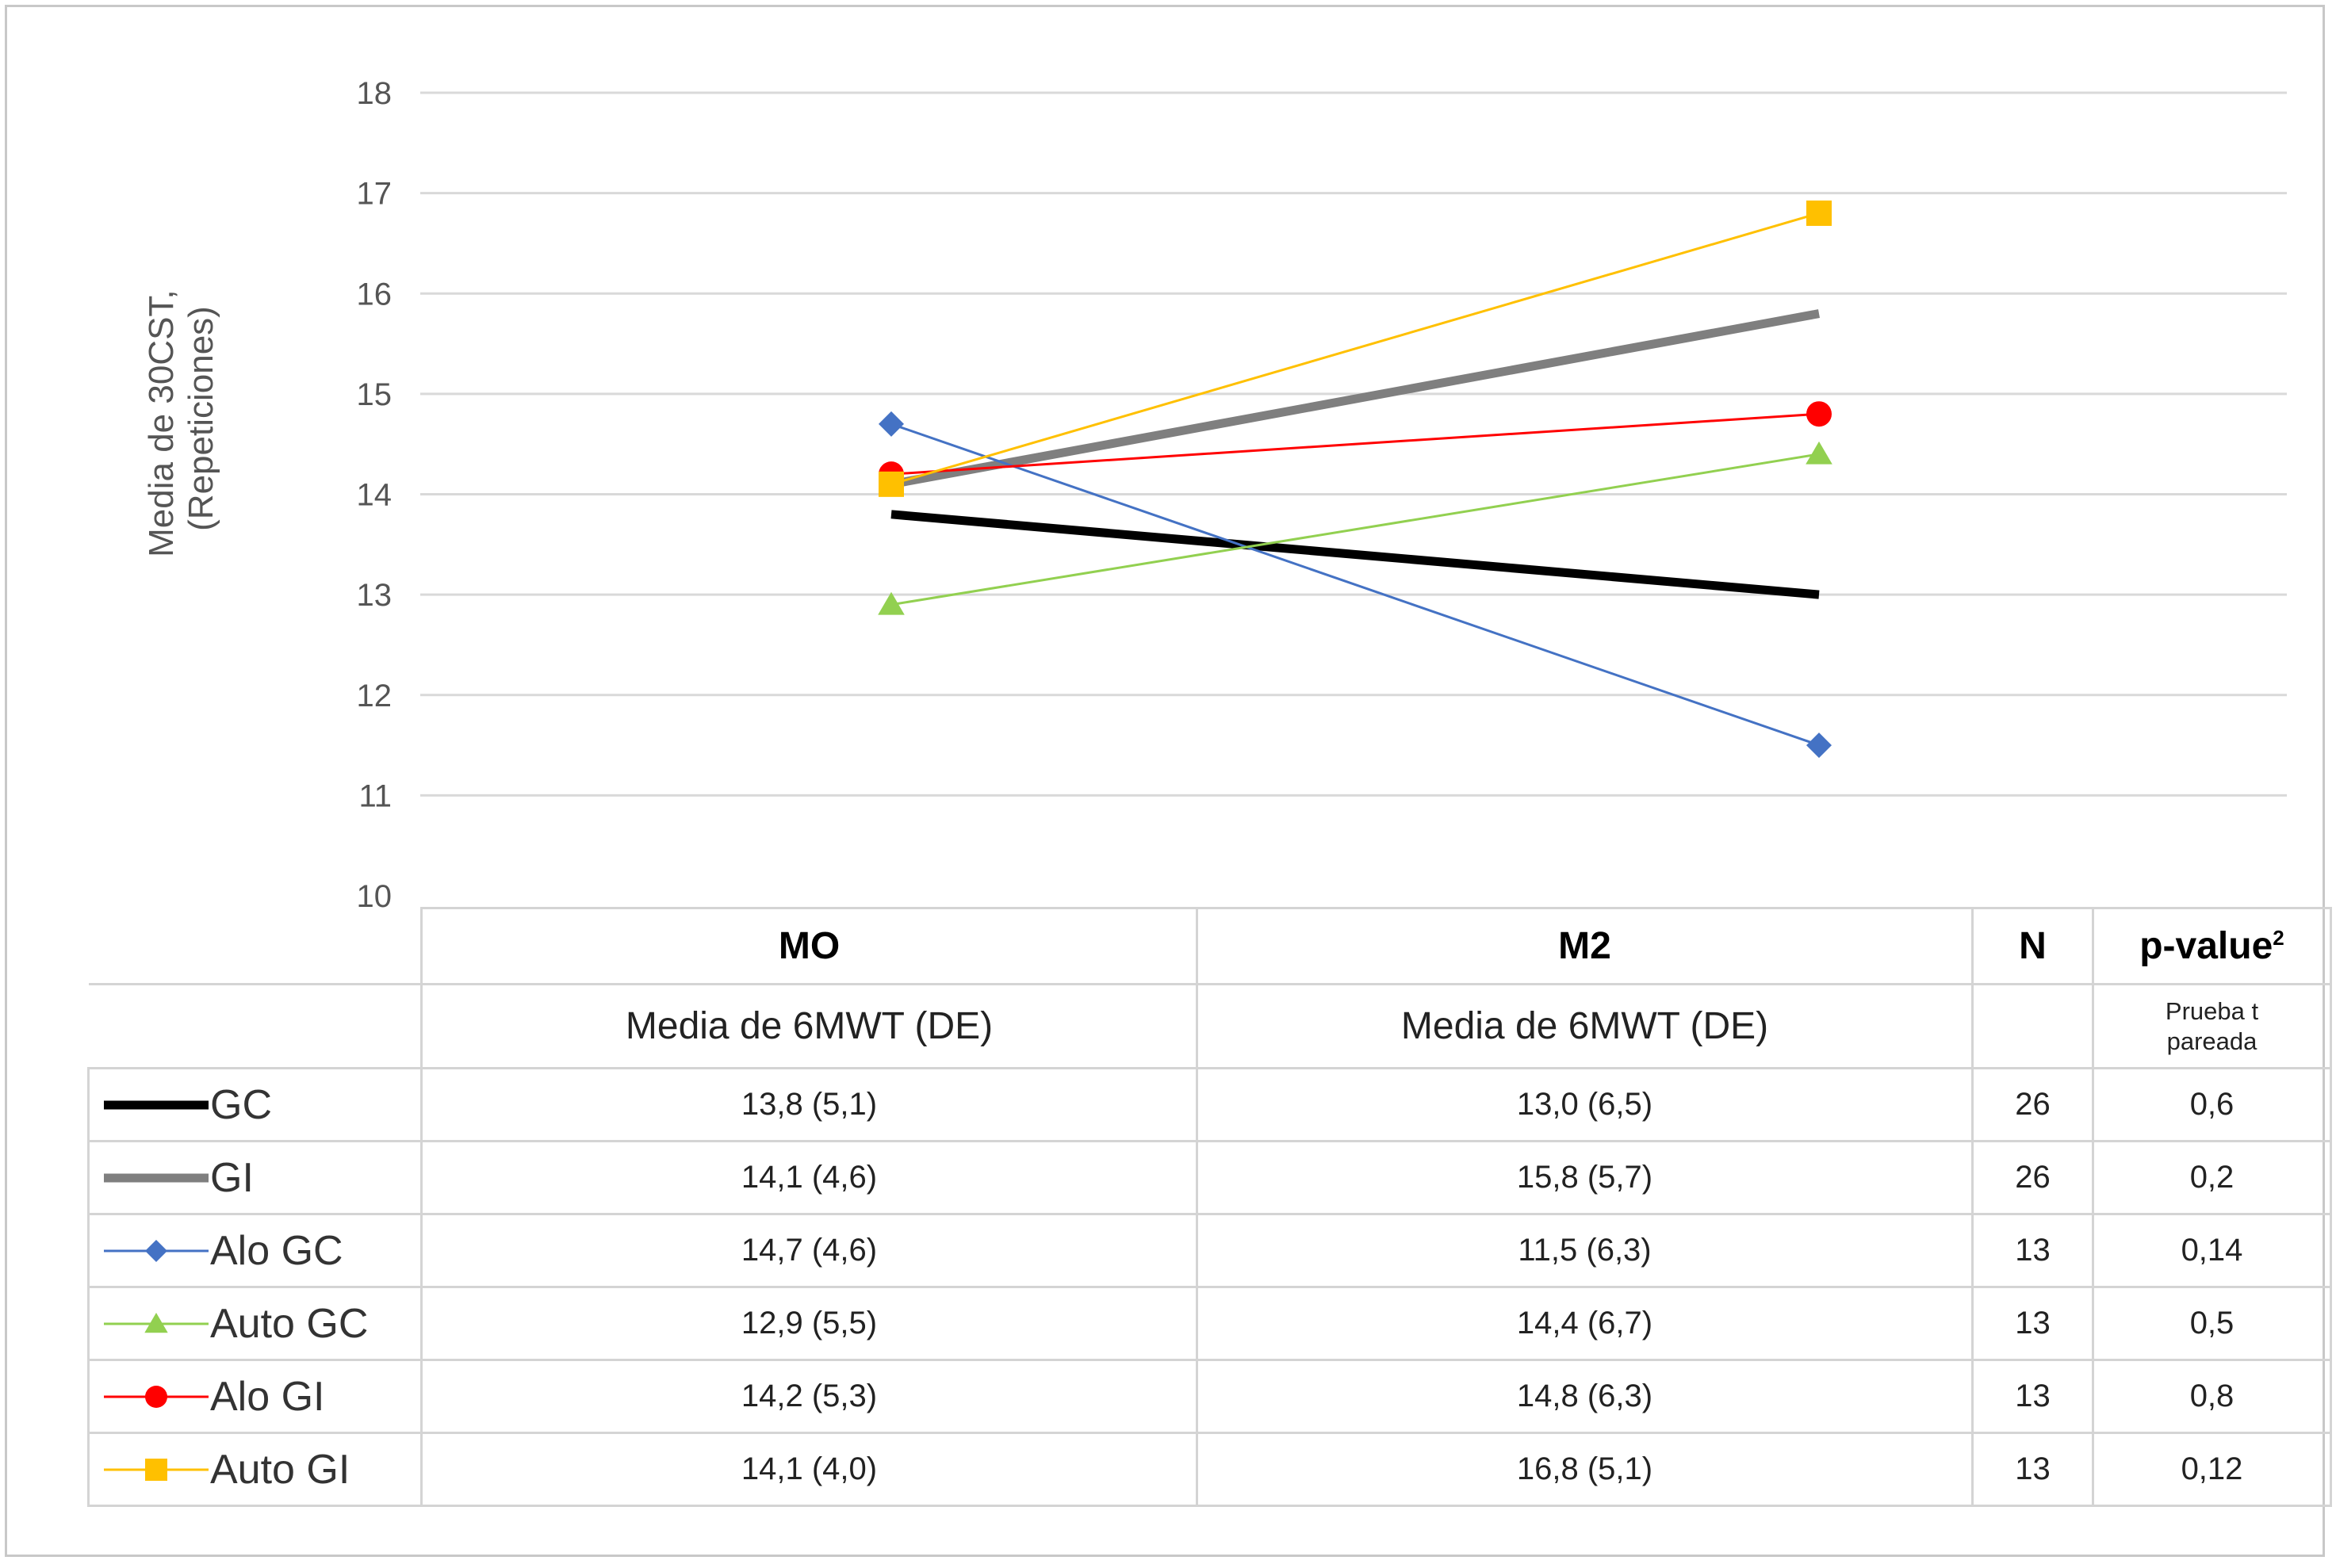  What do you see at coordinates (809, 946) in the screenshot?
I see `header-mo: MO` at bounding box center [809, 946].